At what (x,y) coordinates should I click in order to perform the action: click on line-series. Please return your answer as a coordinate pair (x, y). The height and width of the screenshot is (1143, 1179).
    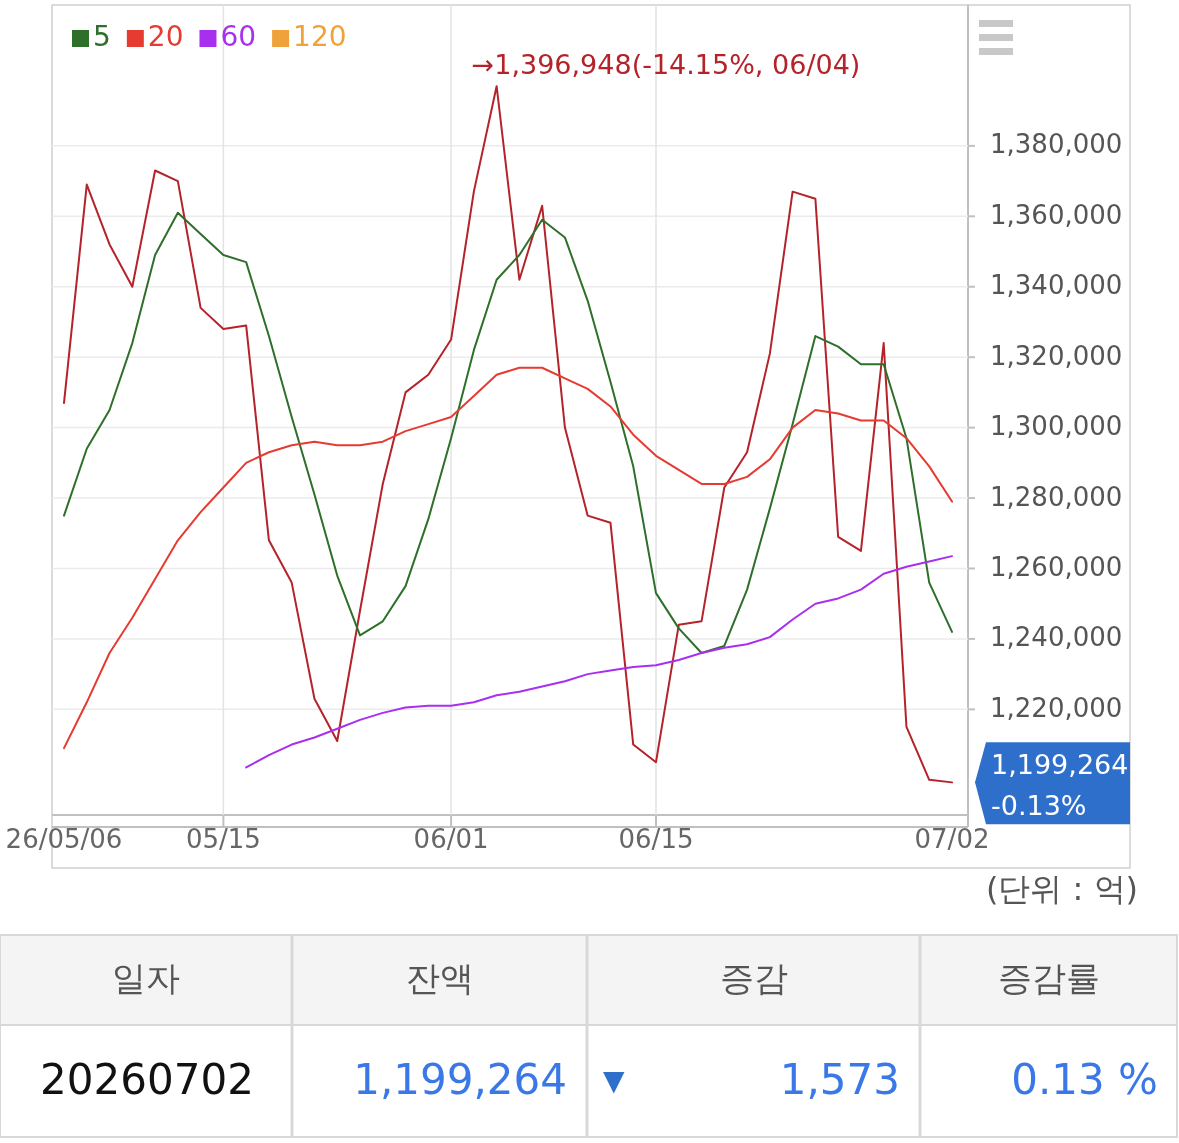
    Looking at the image, I should click on (599, 662).